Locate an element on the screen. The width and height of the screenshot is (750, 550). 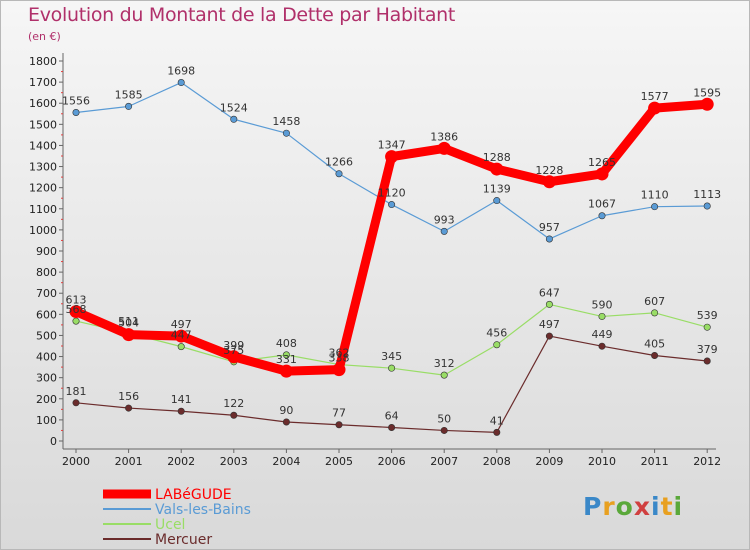
data-label: 338 is located at coordinates (339, 358).